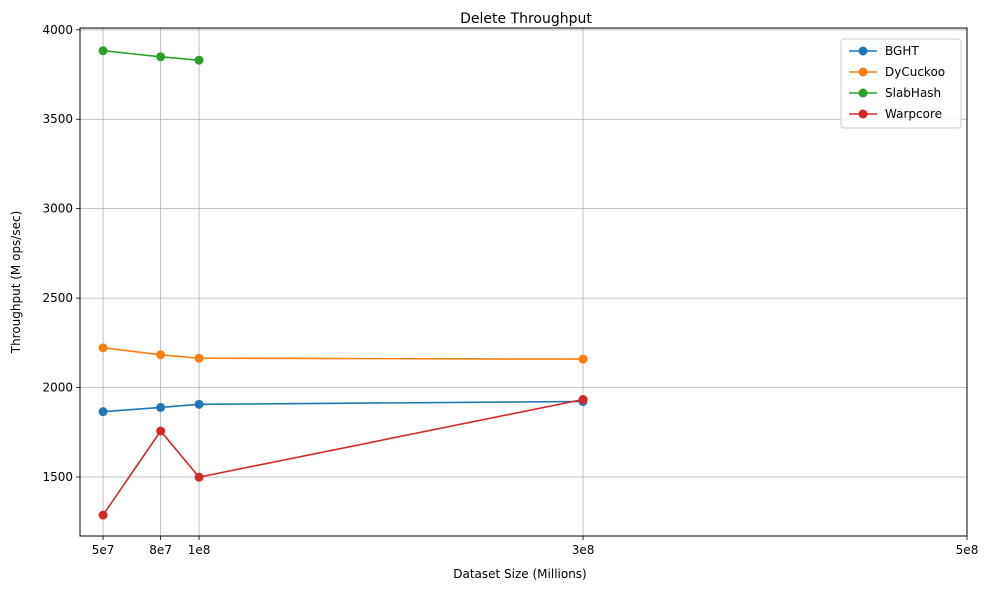  I want to click on series-warpcore, so click(343, 457).